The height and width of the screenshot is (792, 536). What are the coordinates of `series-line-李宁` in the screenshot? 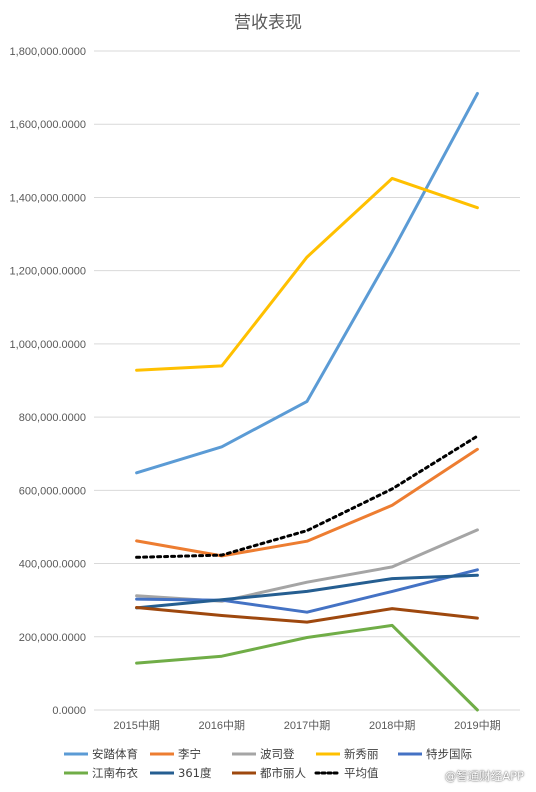 It's located at (307, 502).